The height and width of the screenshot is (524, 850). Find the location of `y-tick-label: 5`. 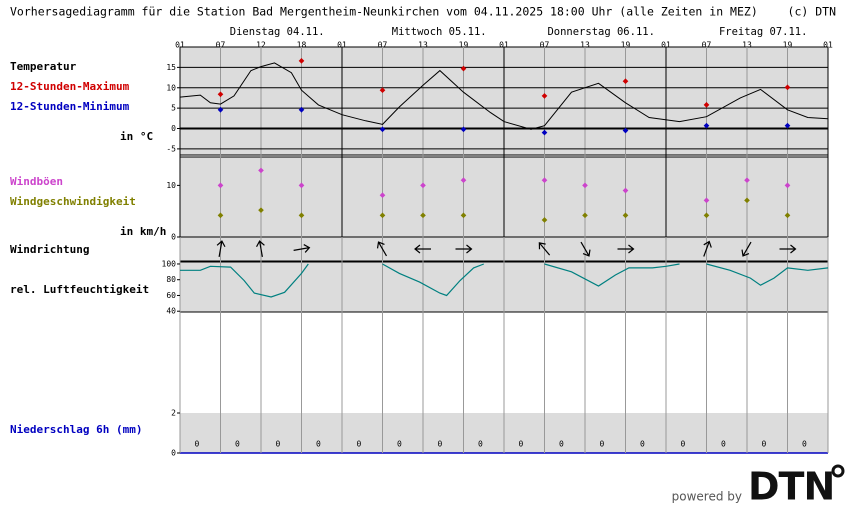

y-tick-label: 5 is located at coordinates (173, 108).